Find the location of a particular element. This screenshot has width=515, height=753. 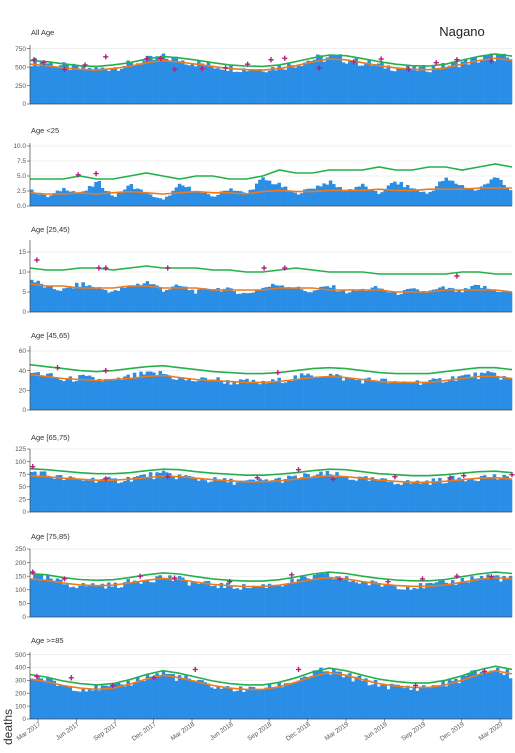

y-tick-label: 100 is located at coordinates (20, 590).